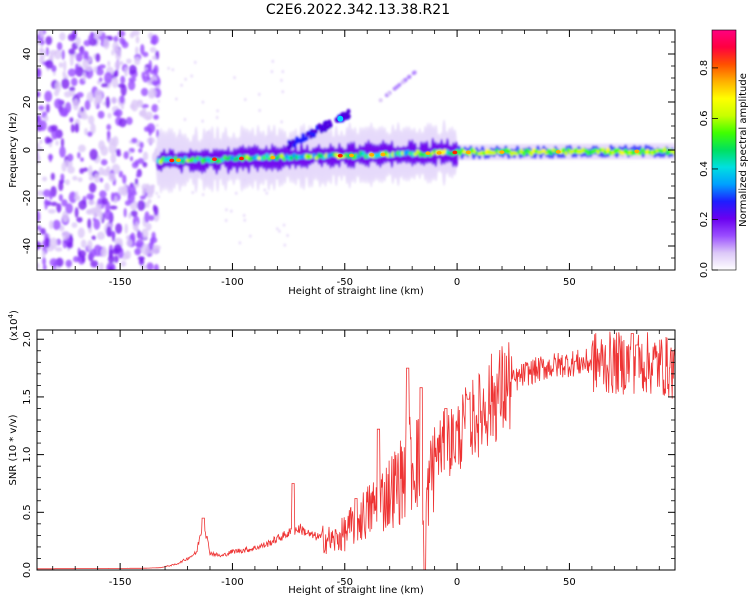  What do you see at coordinates (566, 153) in the screenshot?
I see `heatmap-band-core` at bounding box center [566, 153].